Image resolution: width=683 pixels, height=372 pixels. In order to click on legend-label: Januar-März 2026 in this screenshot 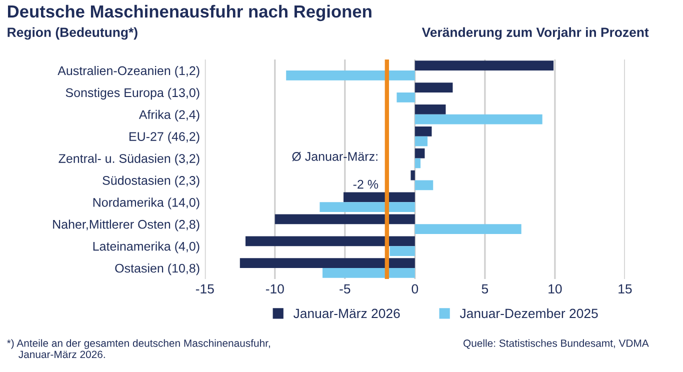, I will do `click(347, 313)`.